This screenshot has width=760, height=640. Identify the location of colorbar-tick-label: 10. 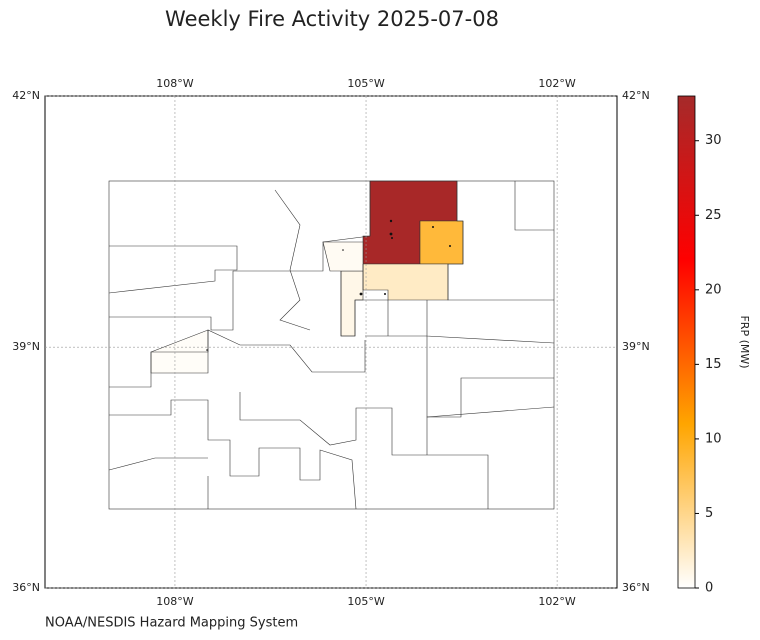
(713, 438).